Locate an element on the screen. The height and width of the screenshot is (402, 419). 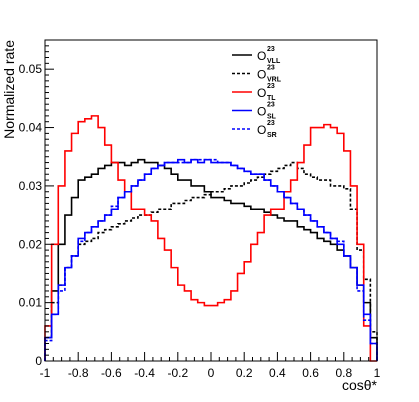
legend-label-sub: SR is located at coordinates (272, 135).